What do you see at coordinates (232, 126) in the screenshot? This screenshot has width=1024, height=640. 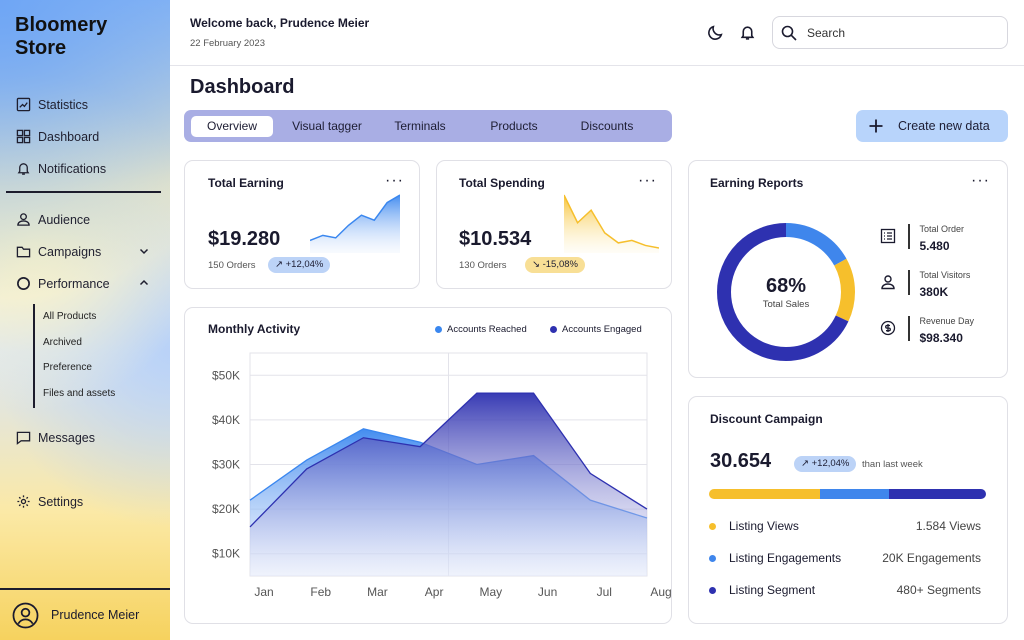 I see `tab-overview: Overview` at bounding box center [232, 126].